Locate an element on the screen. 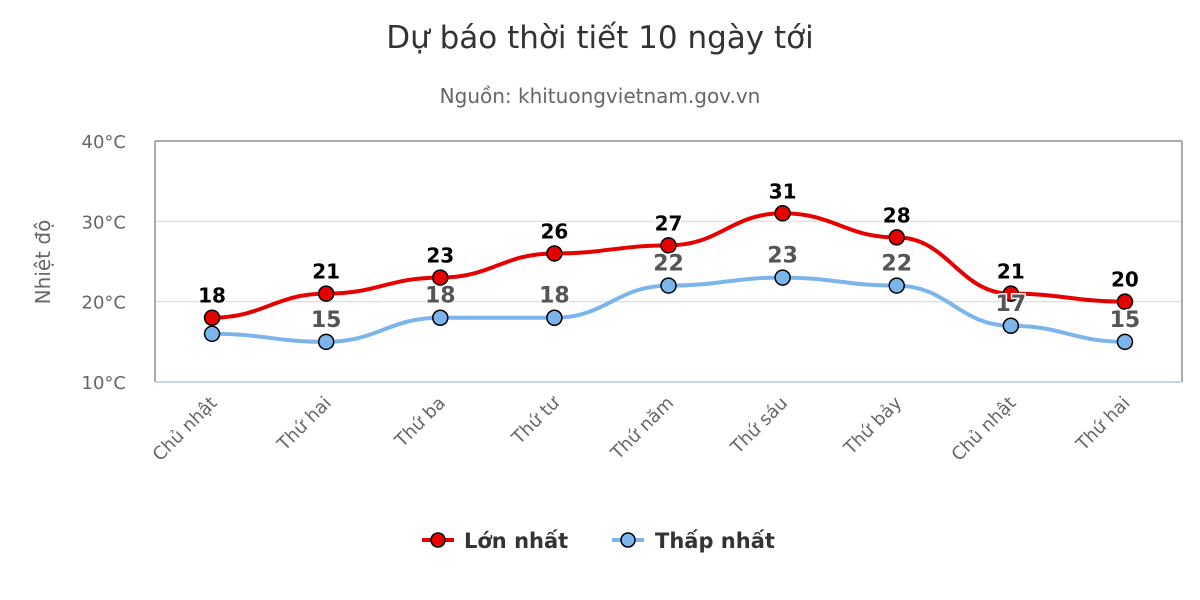 The width and height of the screenshot is (1200, 600). legend-item-max: Lớn nhất is located at coordinates (495, 541).